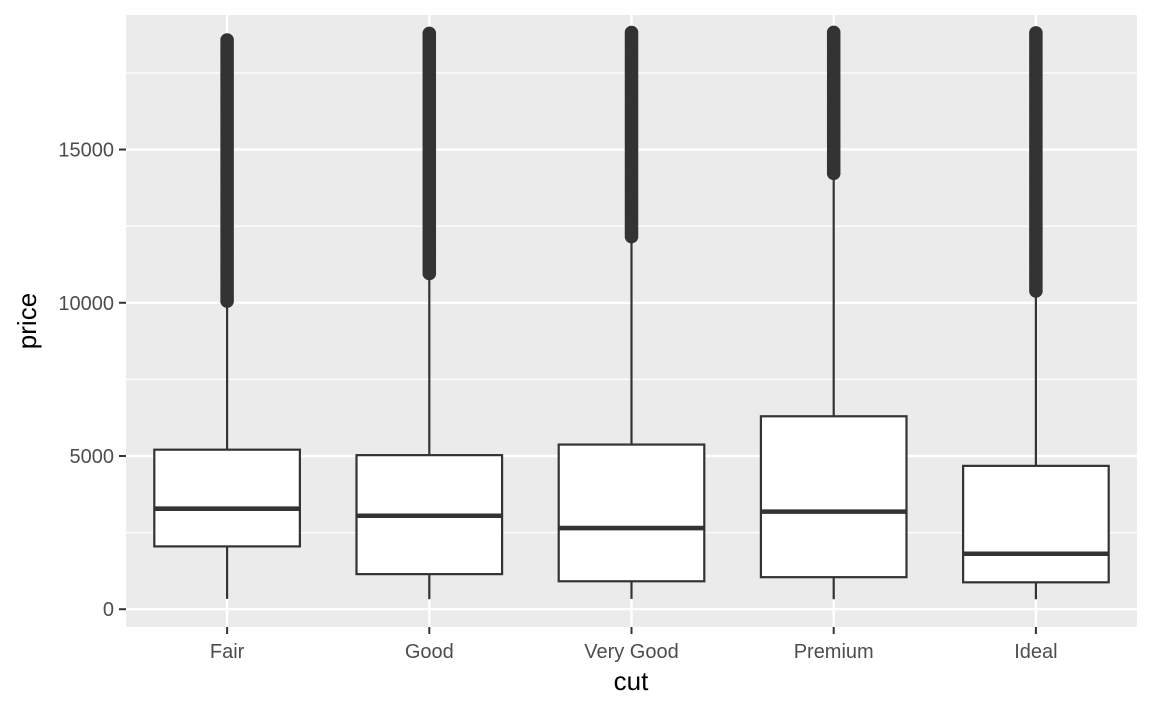 The height and width of the screenshot is (711, 1152). Describe the element at coordinates (834, 652) in the screenshot. I see `x-tick-label: Premium` at that location.